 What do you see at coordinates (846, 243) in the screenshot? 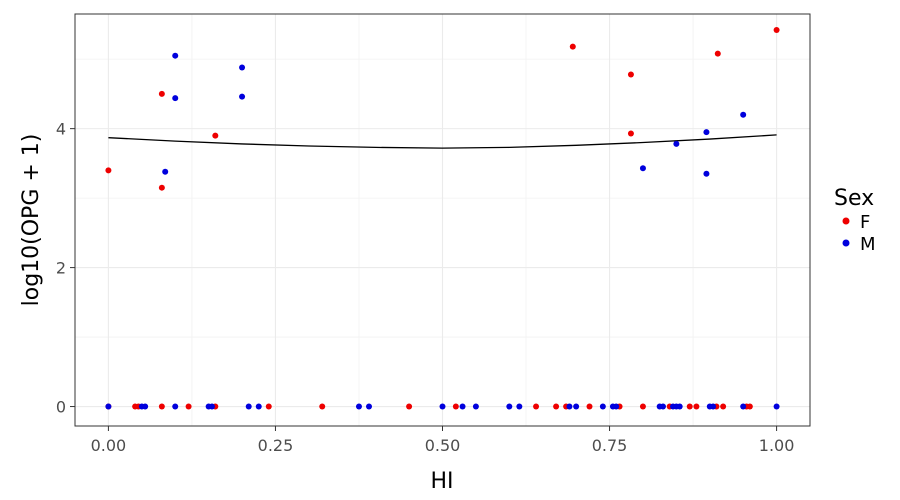
I see `legend-key-m` at bounding box center [846, 243].